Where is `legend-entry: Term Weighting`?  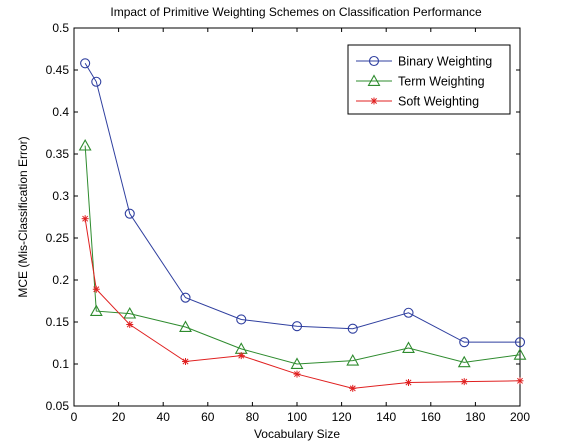 legend-entry: Term Weighting is located at coordinates (420, 81).